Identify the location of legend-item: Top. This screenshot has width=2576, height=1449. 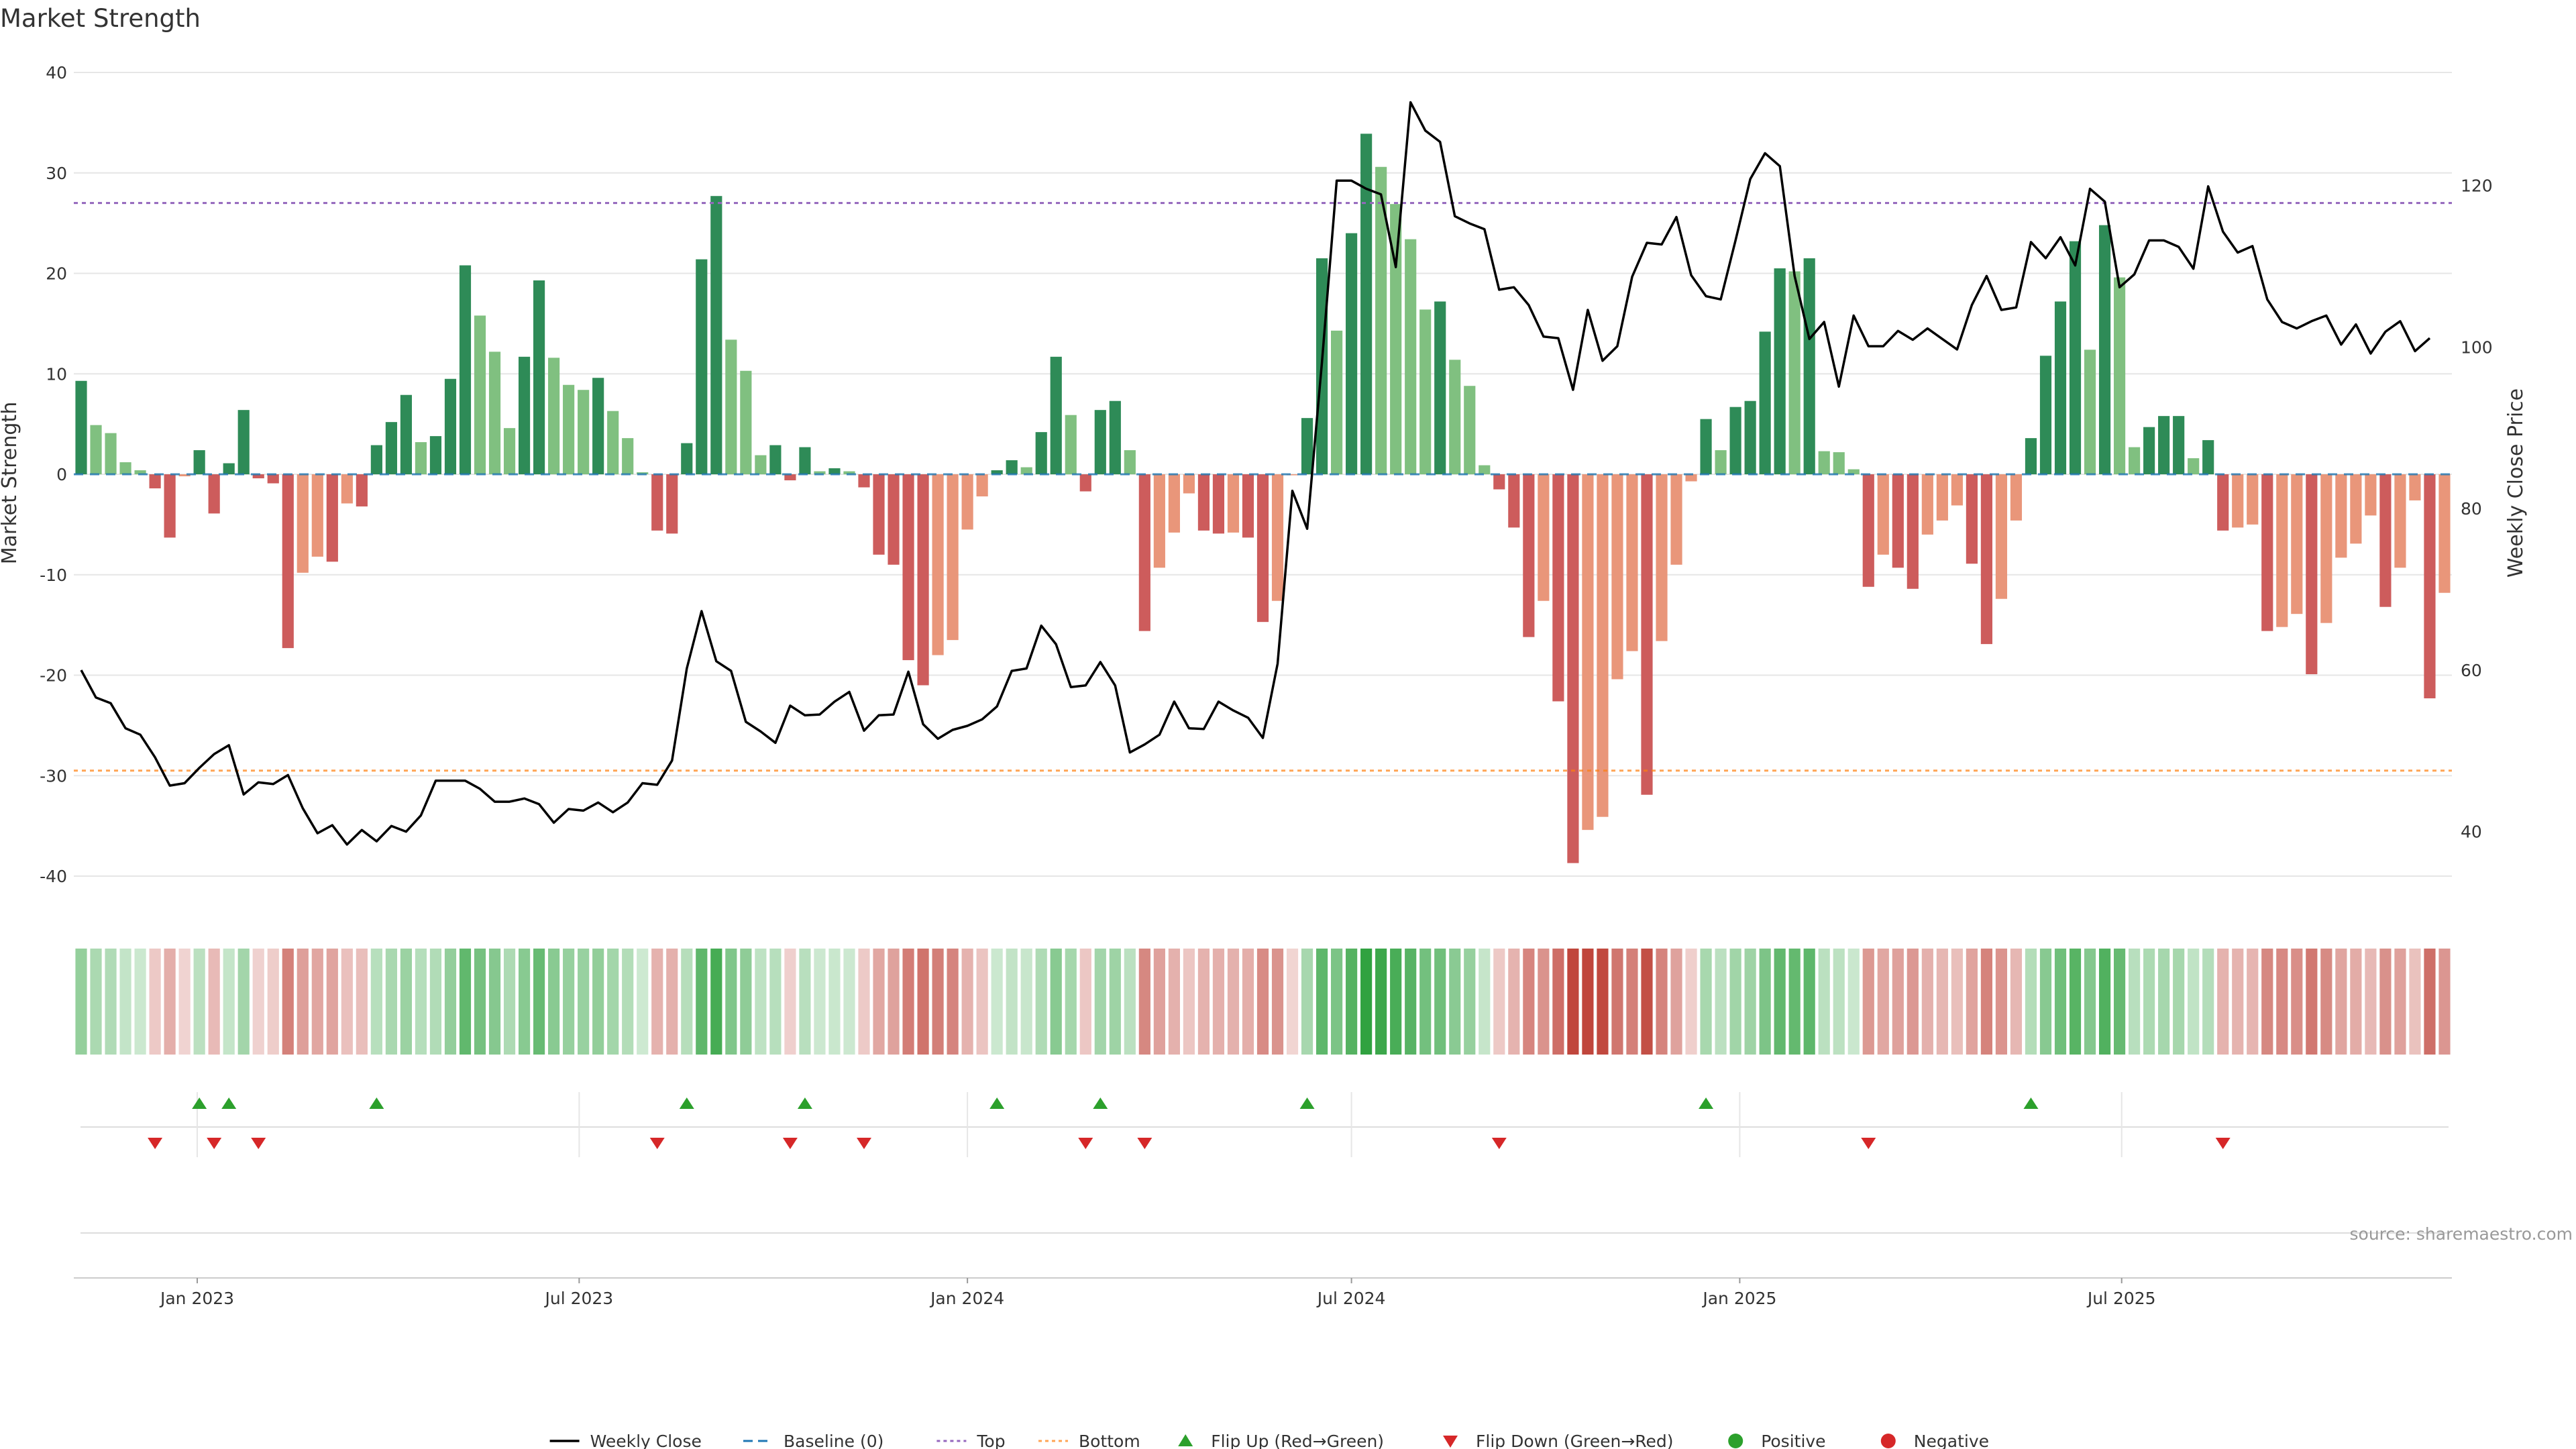
(971, 1440).